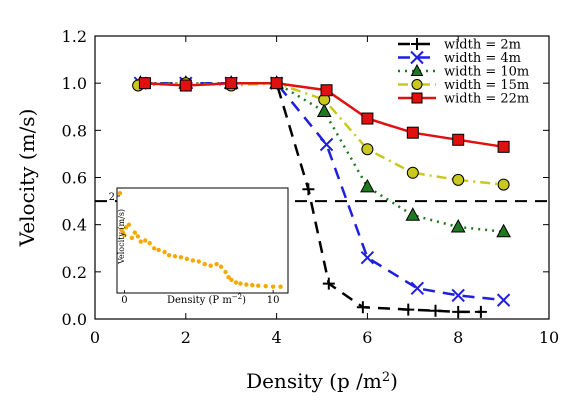 This screenshot has width=582, height=410. I want to click on y-tick-label: 1.2, so click(74, 36).